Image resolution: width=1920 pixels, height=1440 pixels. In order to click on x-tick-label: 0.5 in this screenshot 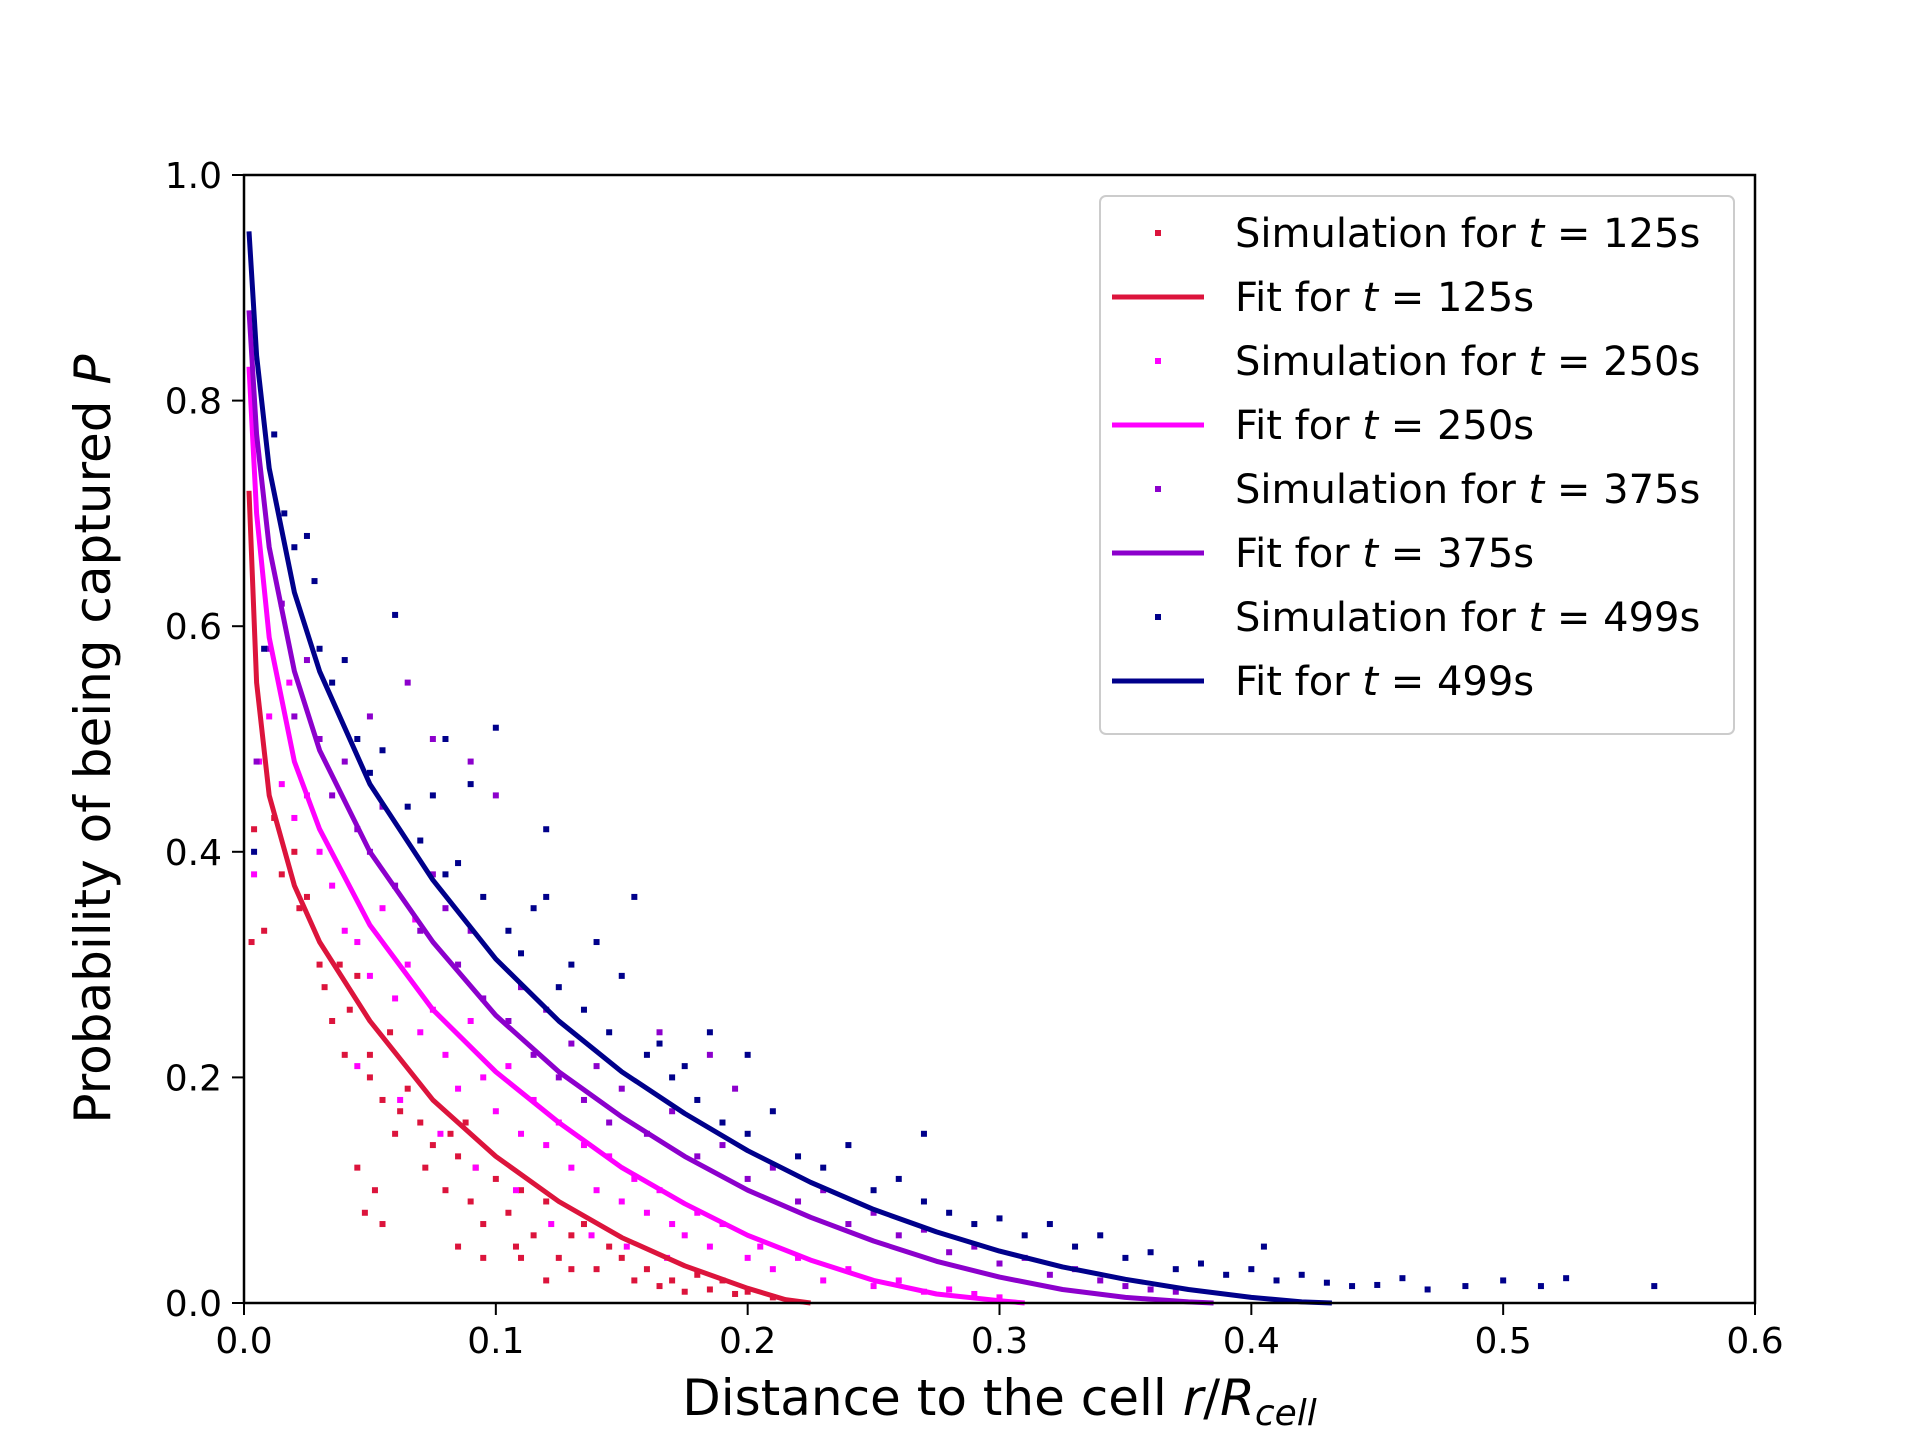, I will do `click(1503, 1341)`.